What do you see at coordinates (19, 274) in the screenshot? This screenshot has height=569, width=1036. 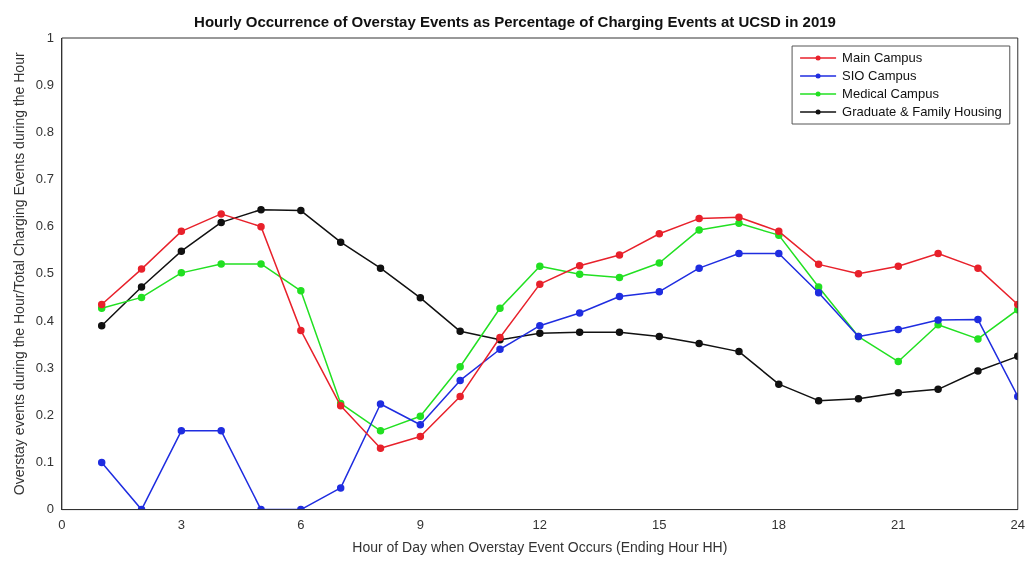 I see `y-axis-title: Overstay events during the Hour/Total Charging Events during the Hour` at bounding box center [19, 274].